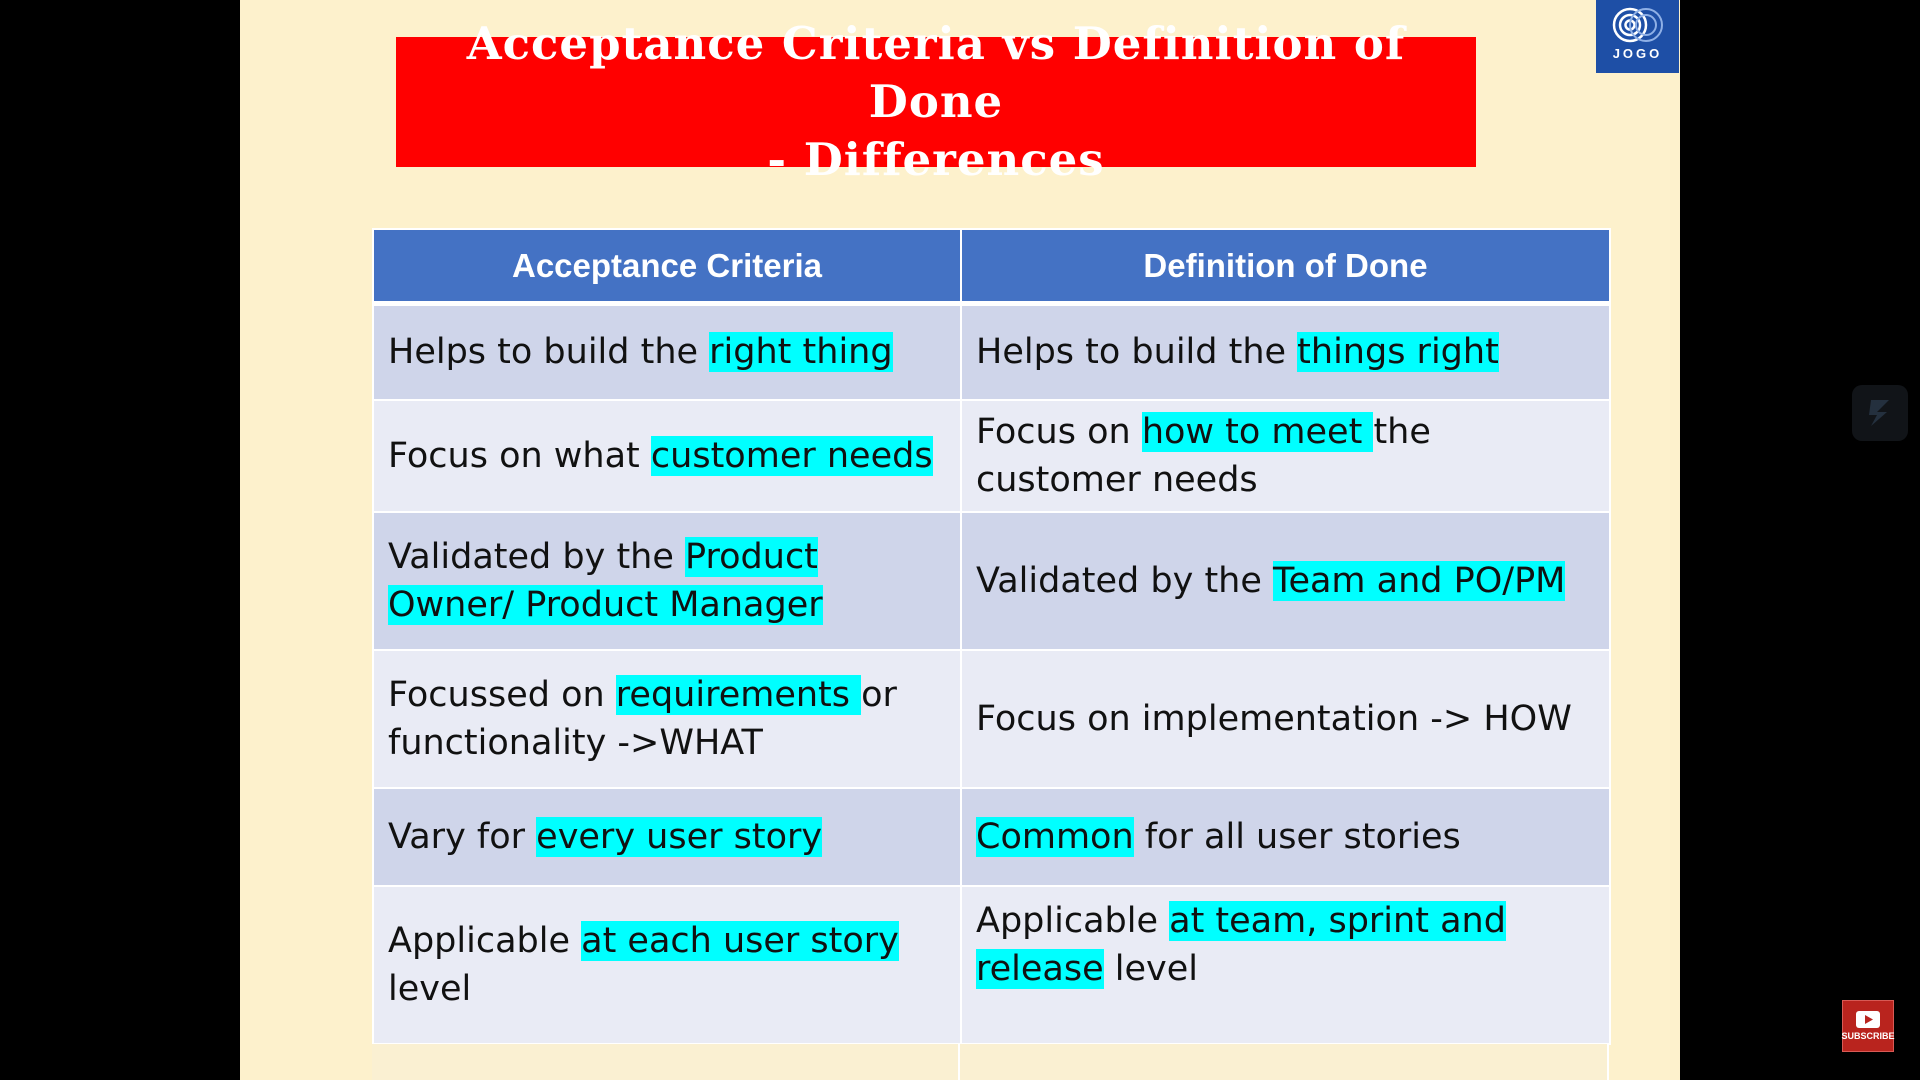  I want to click on subscribe-button: SUBSCRIBE, so click(1868, 1026).